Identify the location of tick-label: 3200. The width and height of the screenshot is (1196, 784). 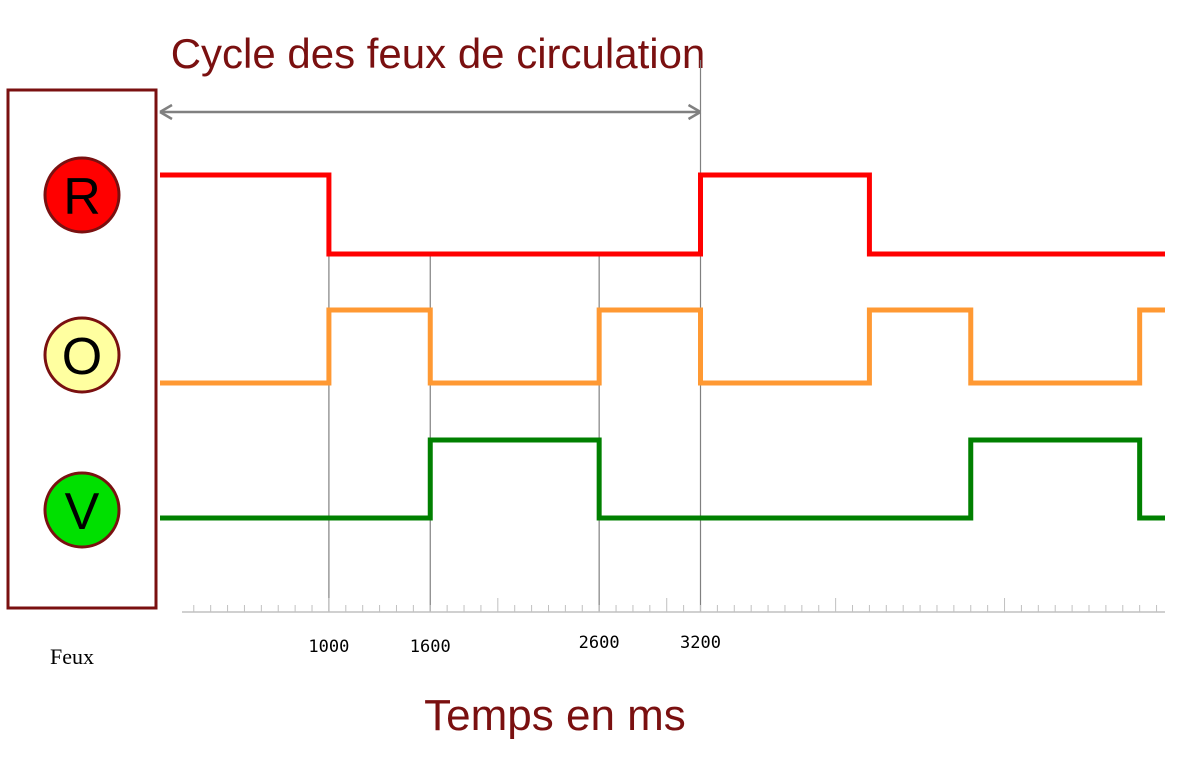
(700, 643).